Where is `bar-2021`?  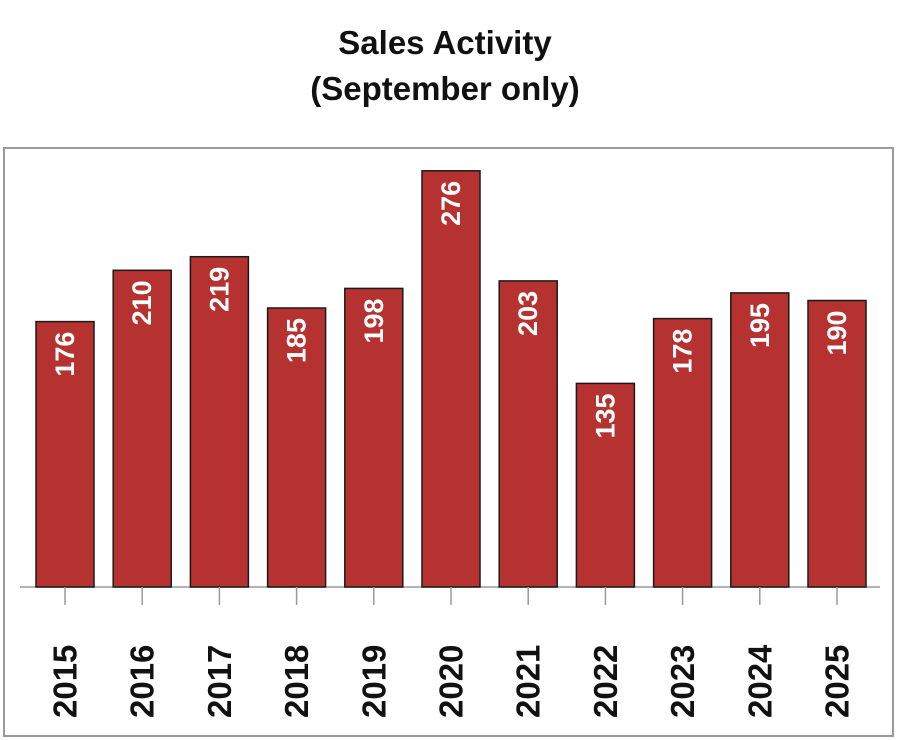 bar-2021 is located at coordinates (528, 434).